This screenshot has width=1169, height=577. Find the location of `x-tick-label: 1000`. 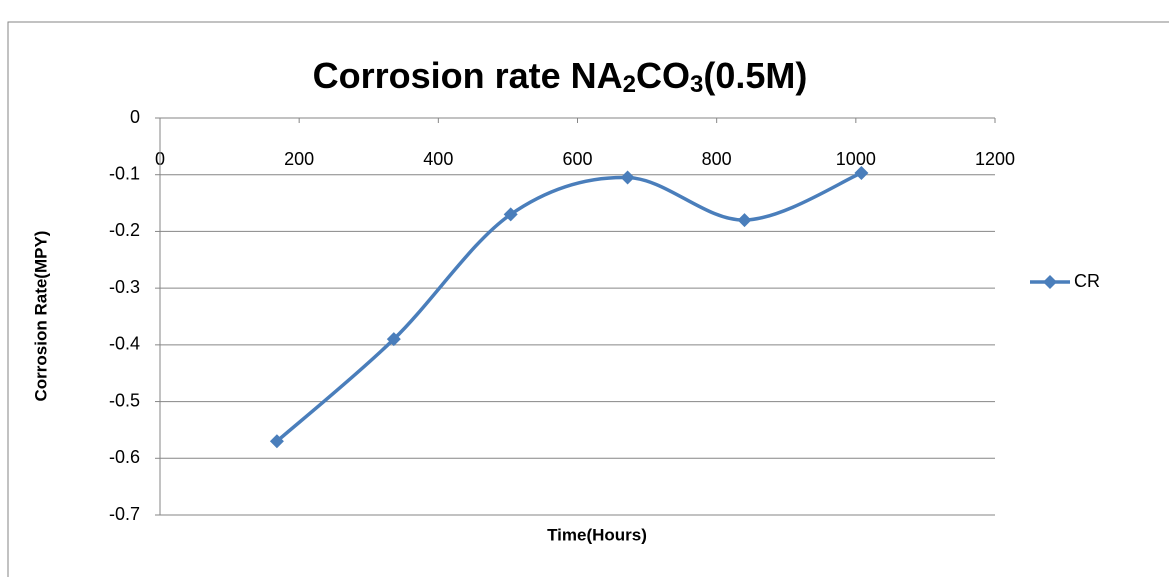

x-tick-label: 1000 is located at coordinates (856, 159).